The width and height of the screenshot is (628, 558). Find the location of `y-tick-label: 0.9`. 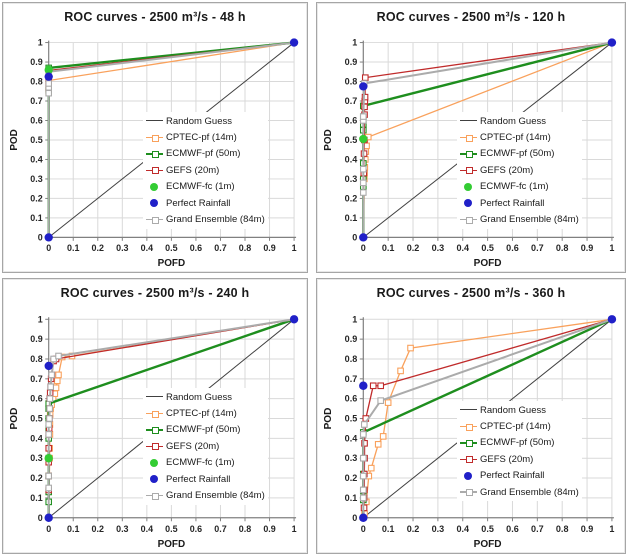

y-tick-label: 0.9 is located at coordinates (351, 62).